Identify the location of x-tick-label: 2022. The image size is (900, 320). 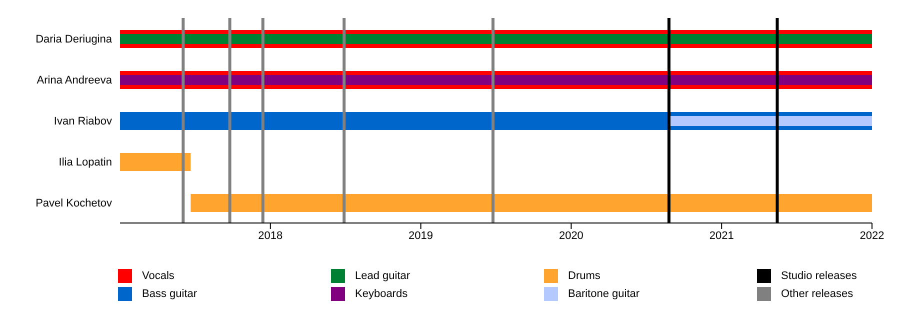
(872, 236).